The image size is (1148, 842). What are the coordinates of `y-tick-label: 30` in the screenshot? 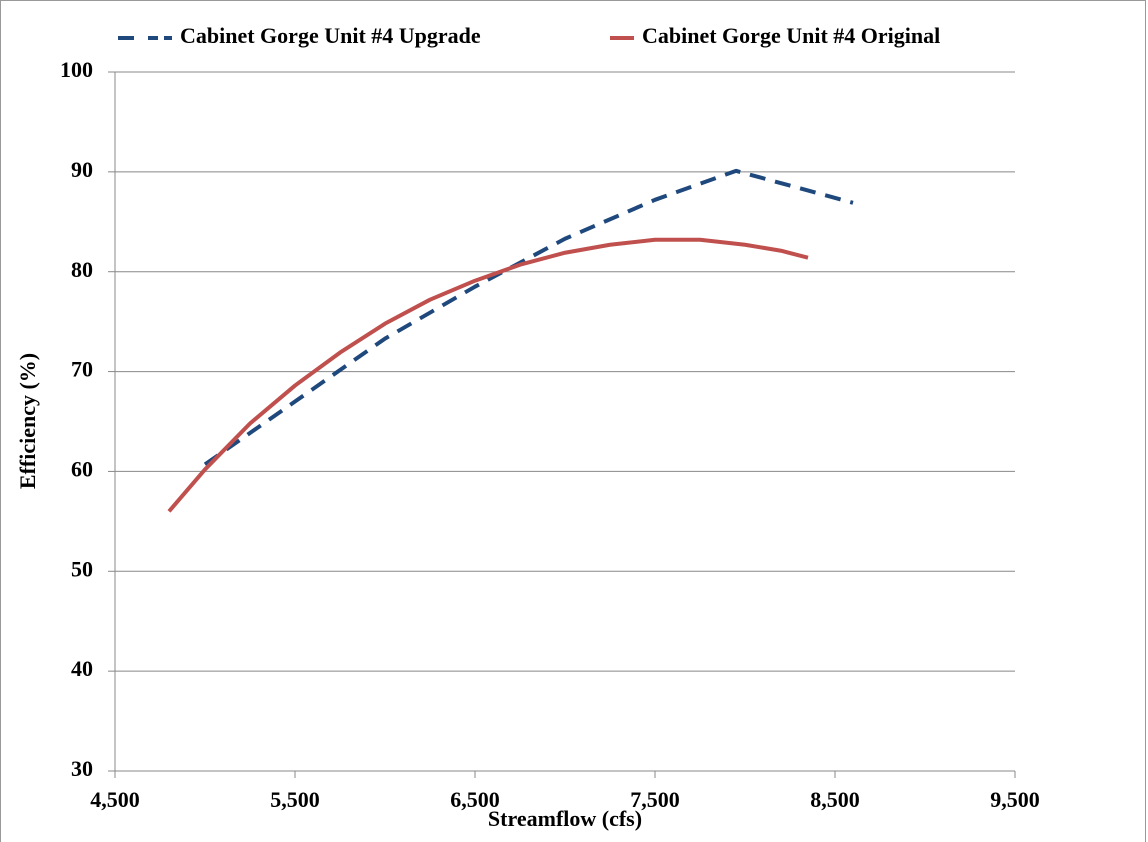 It's located at (82, 768).